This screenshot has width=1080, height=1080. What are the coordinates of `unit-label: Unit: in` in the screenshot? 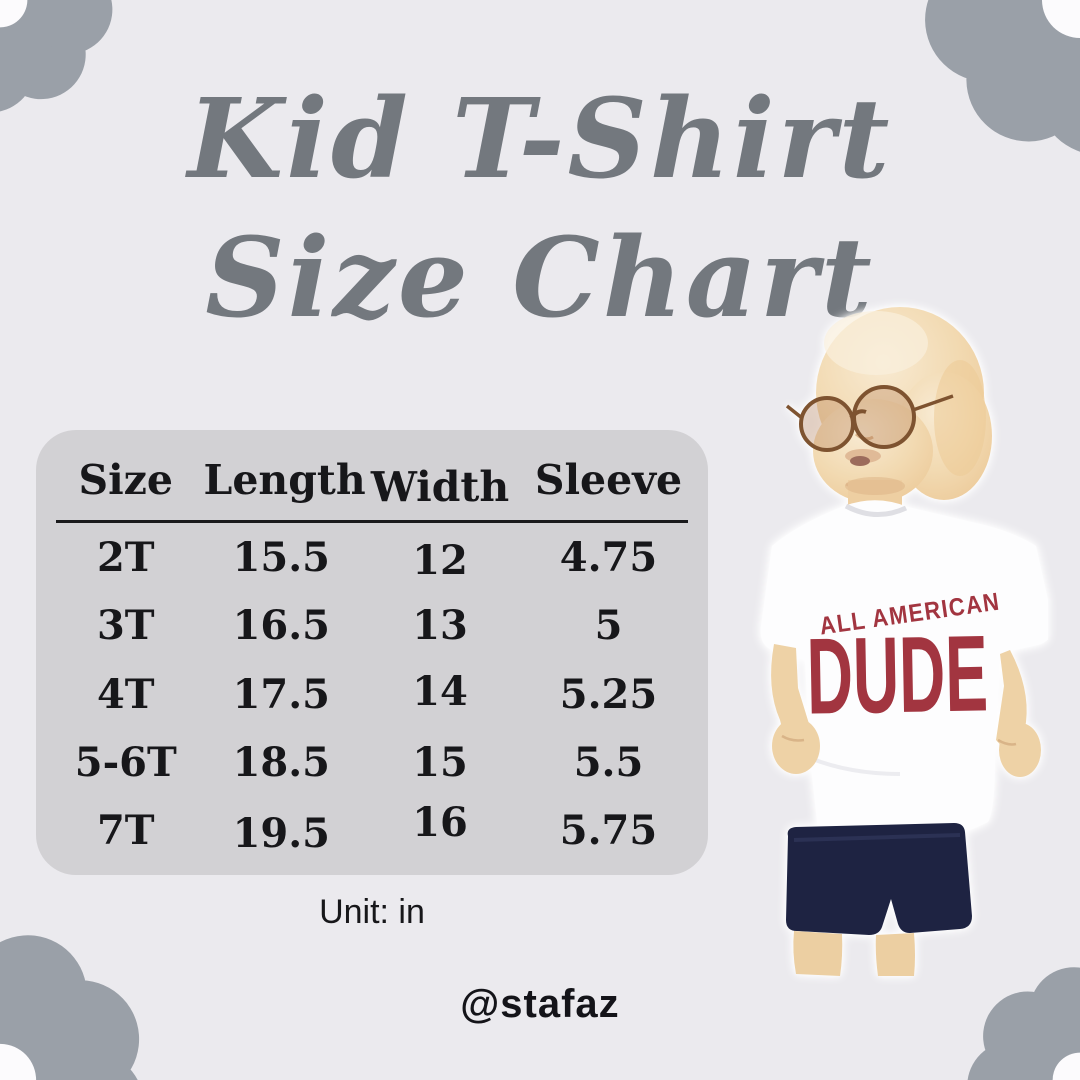 It's located at (372, 912).